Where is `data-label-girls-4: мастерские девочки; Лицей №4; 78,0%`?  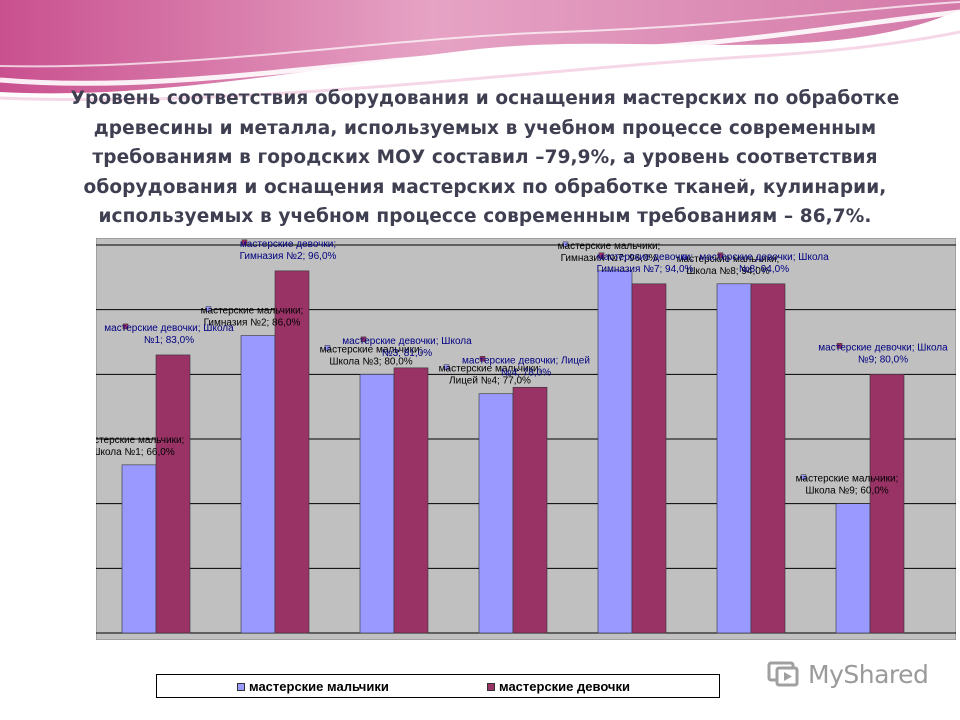 data-label-girls-4: мастерские девочки; Лицей №4; 78,0% is located at coordinates (526, 366).